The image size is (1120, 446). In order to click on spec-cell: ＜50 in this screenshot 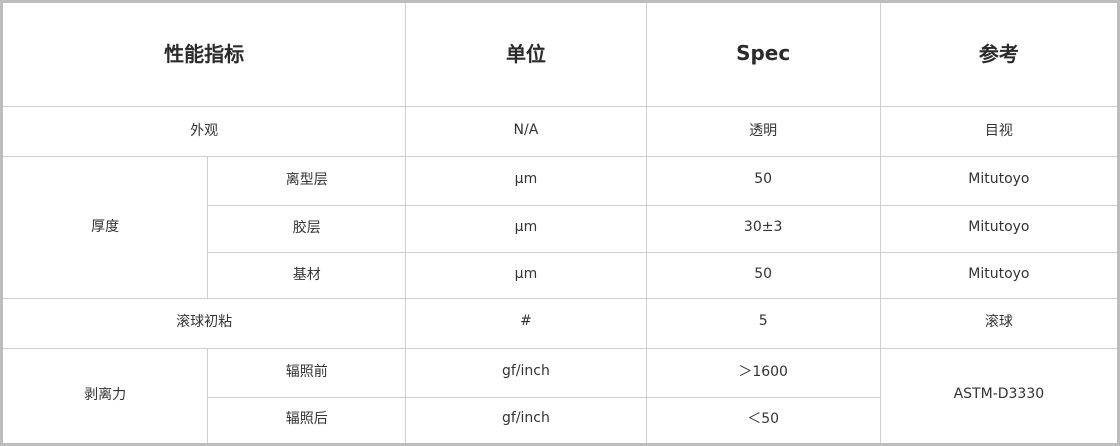, I will do `click(763, 421)`.